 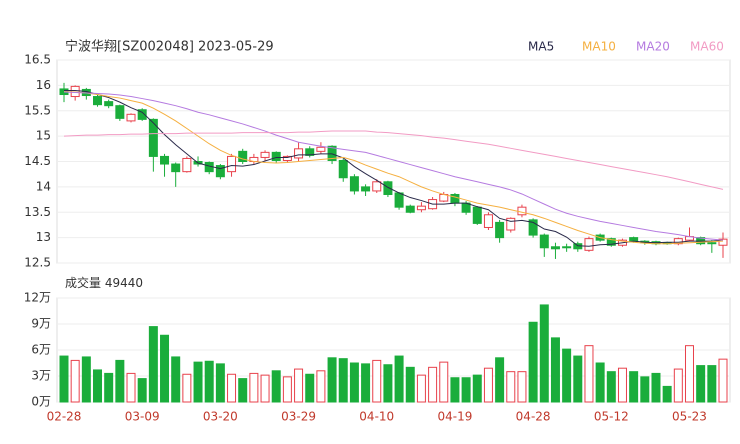 I want to click on legend-label: MA20, so click(x=653, y=47).